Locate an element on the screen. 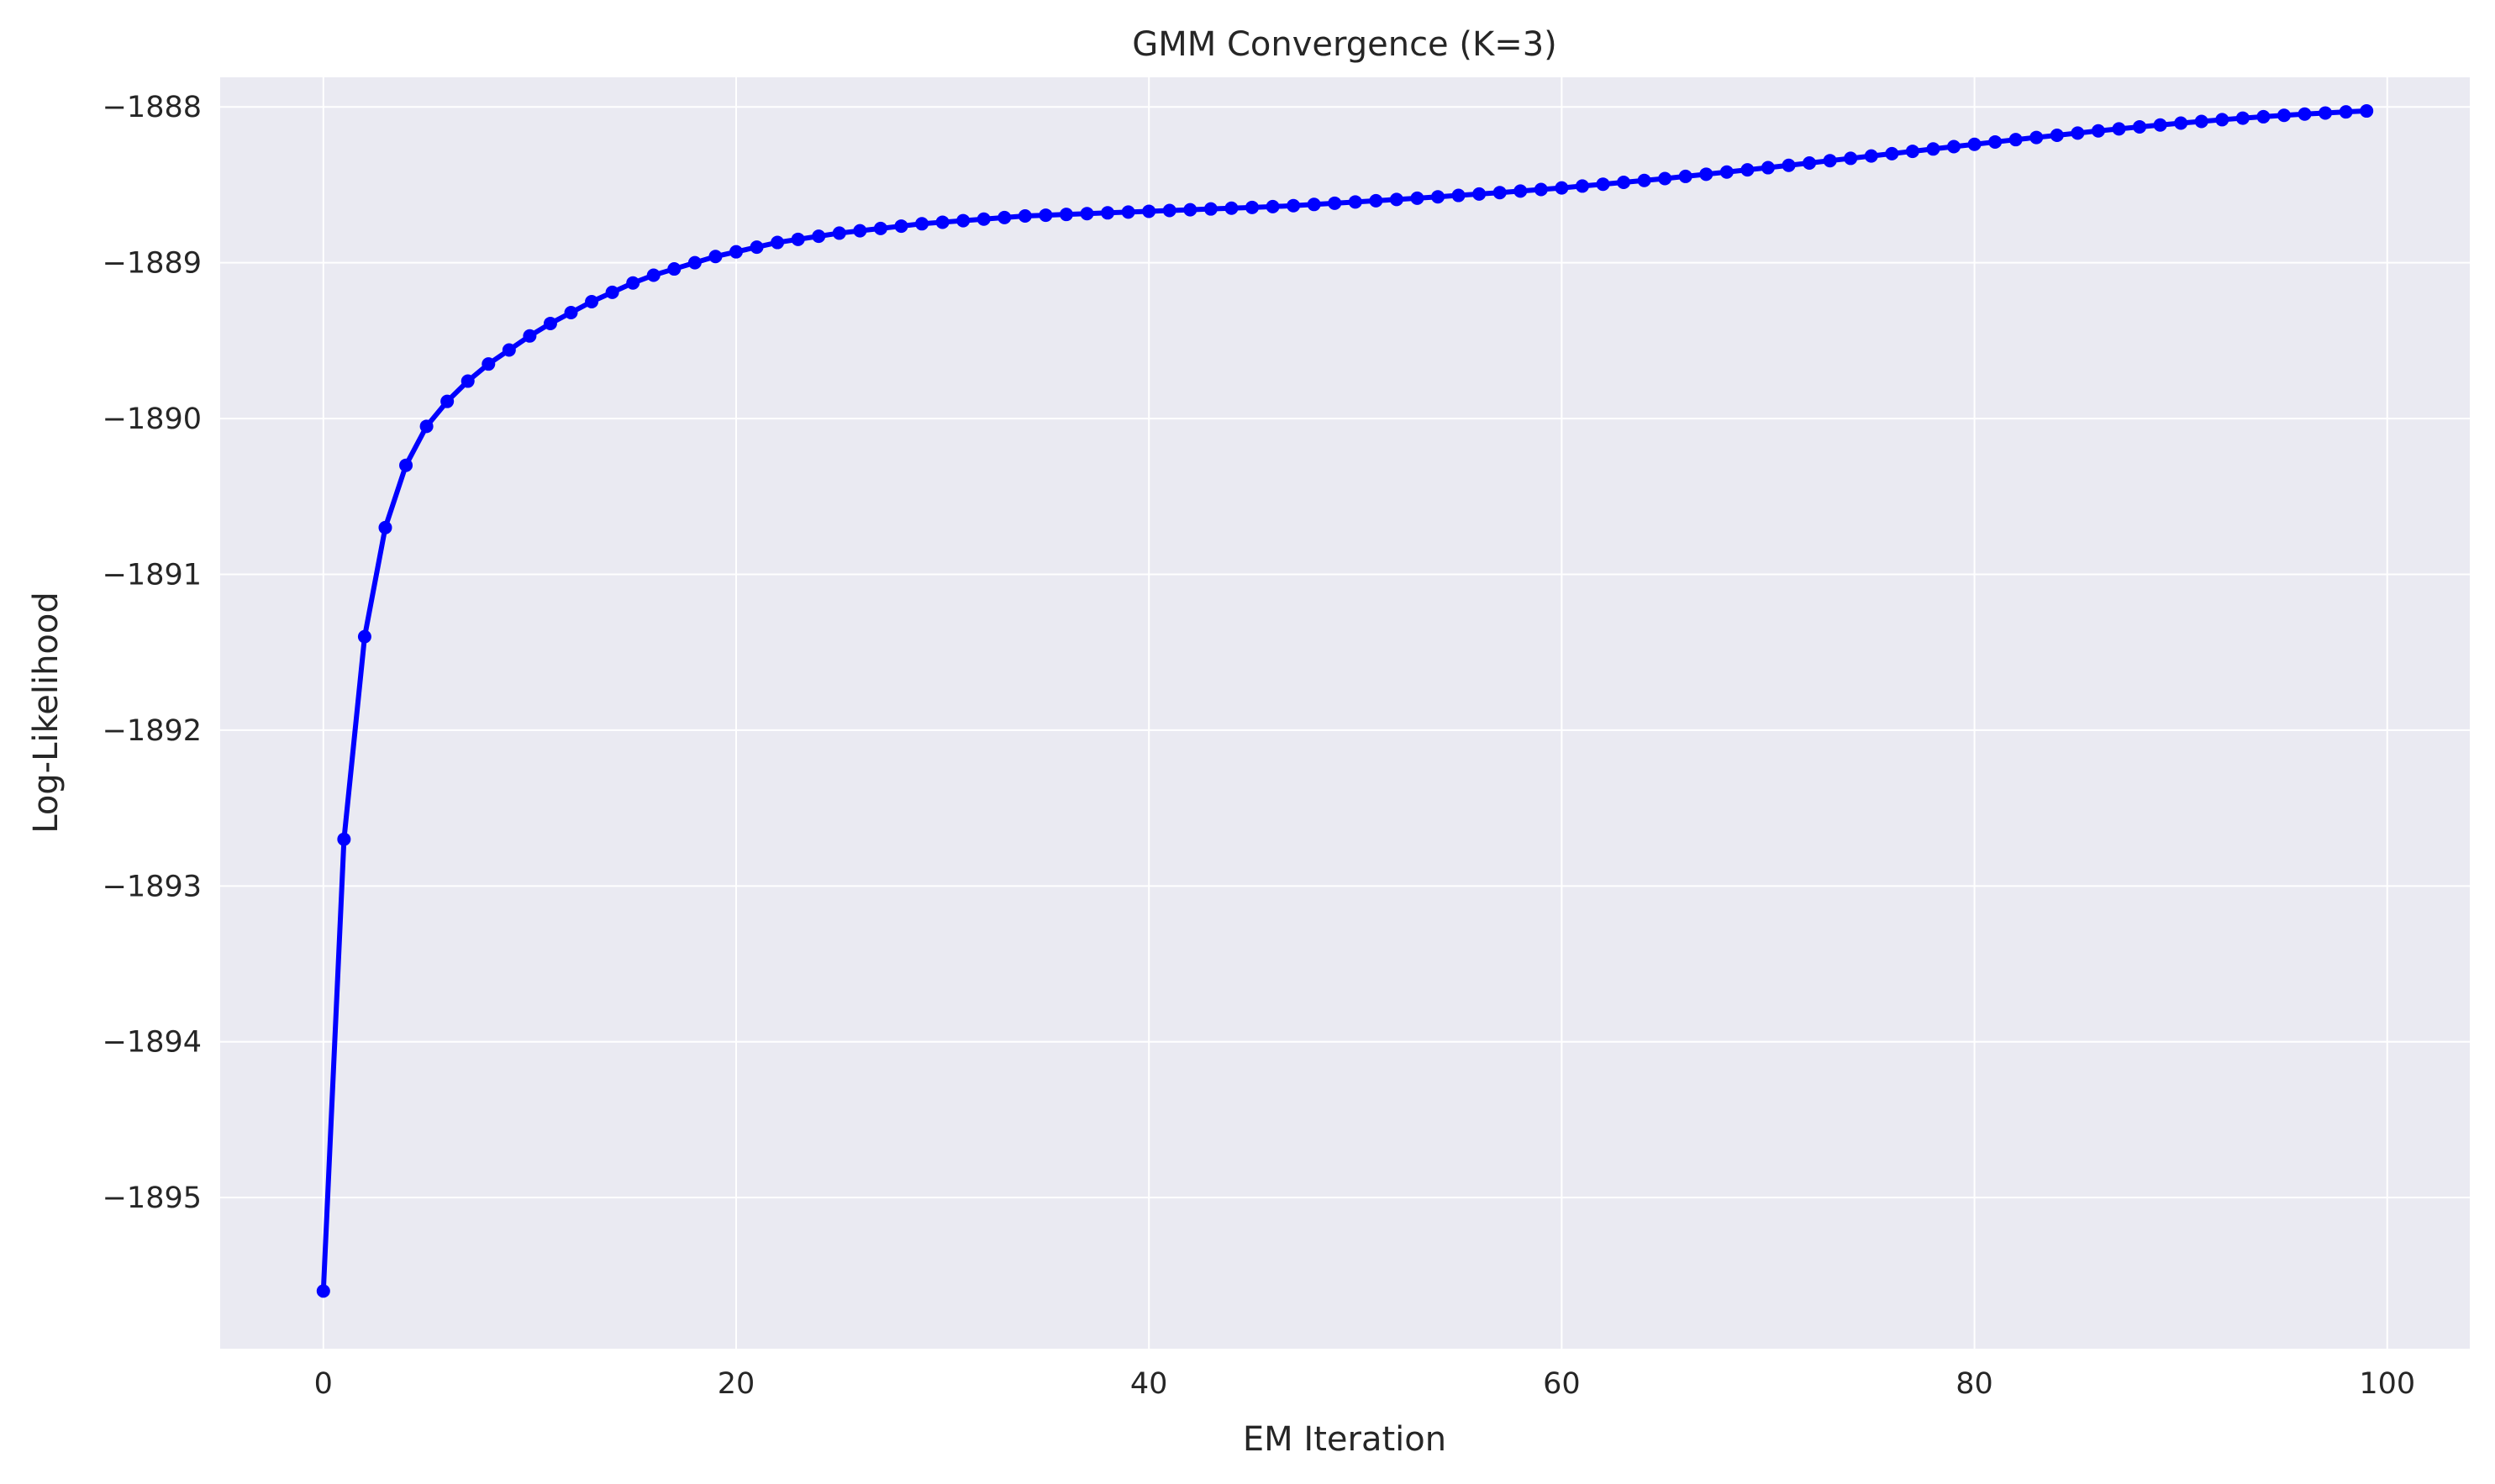 The height and width of the screenshot is (1484, 2495). y-tick-labels: −1888 −1889 −1890 −1891 −1892 −1893 −1894 −1895 is located at coordinates (152, 653).